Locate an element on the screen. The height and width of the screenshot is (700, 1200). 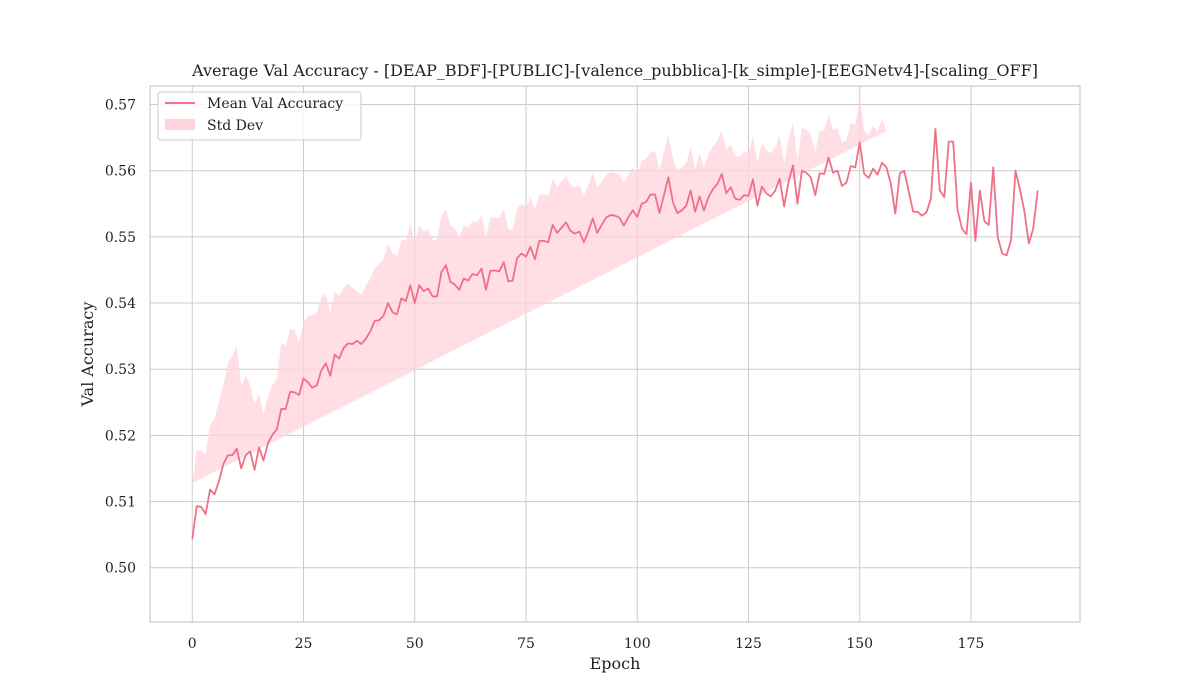
x-tick-label: 125 is located at coordinates (748, 644).